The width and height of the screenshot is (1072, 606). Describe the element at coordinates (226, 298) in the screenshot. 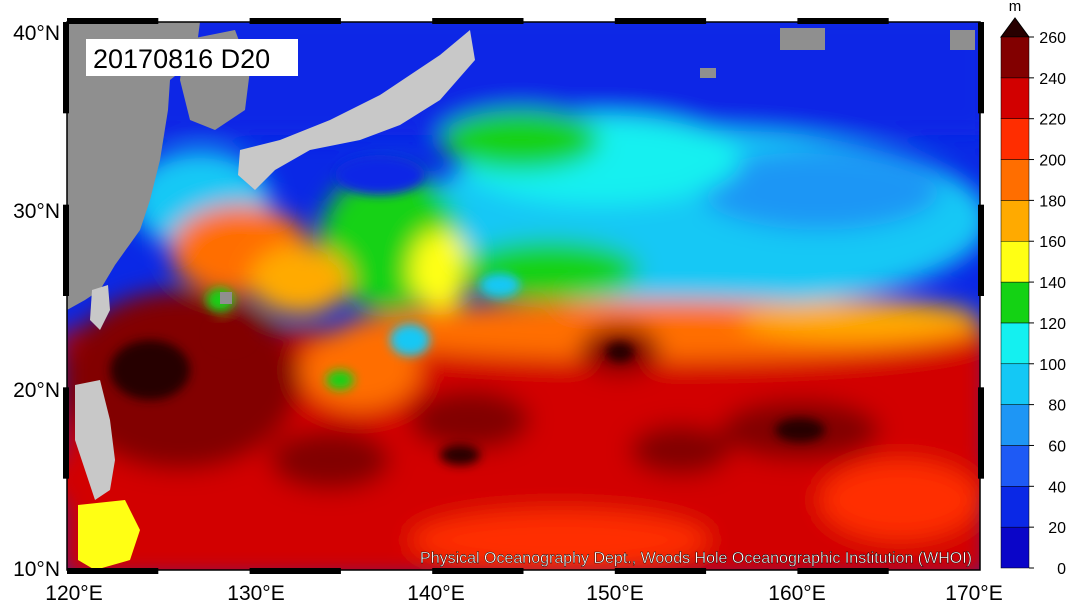

I see `land-island-okinotori` at that location.